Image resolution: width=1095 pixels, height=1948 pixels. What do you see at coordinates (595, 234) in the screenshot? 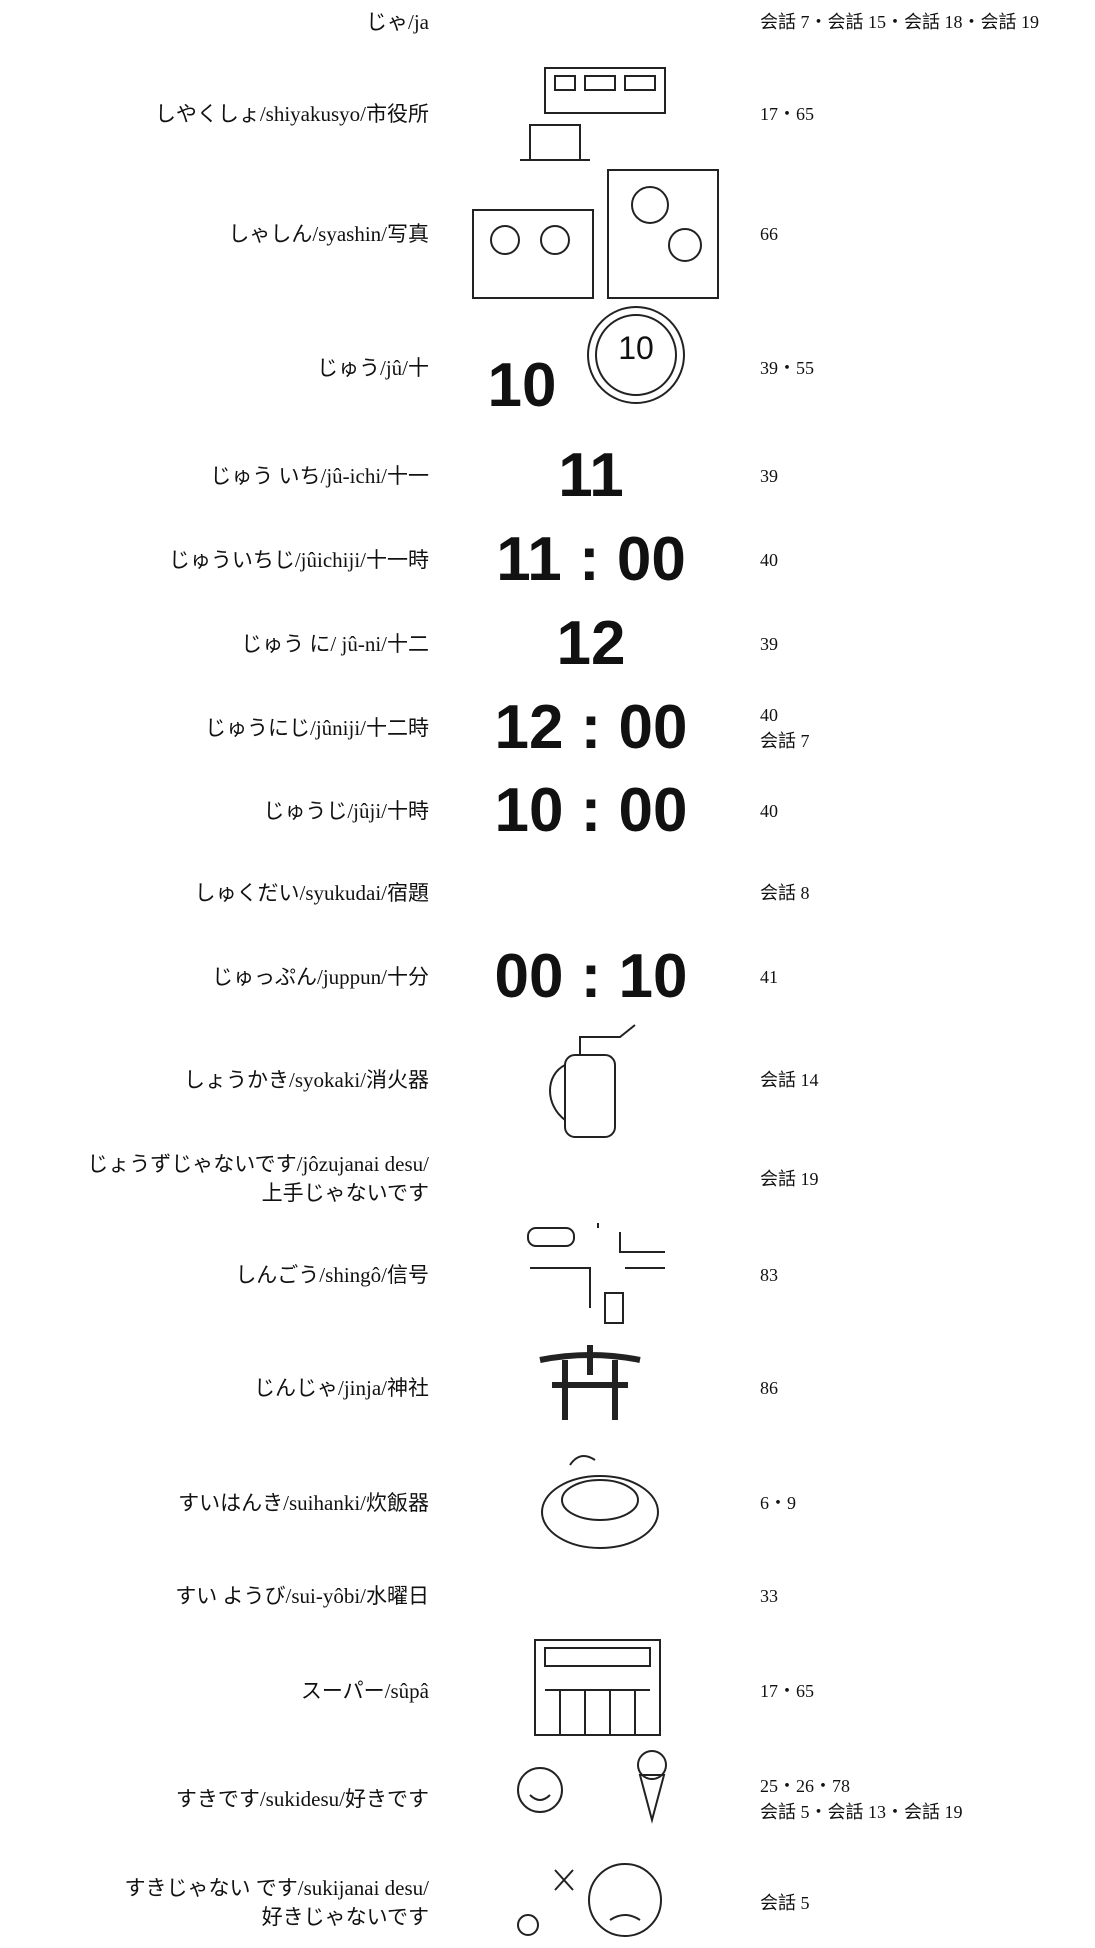
I see `photo-sketch` at bounding box center [595, 234].